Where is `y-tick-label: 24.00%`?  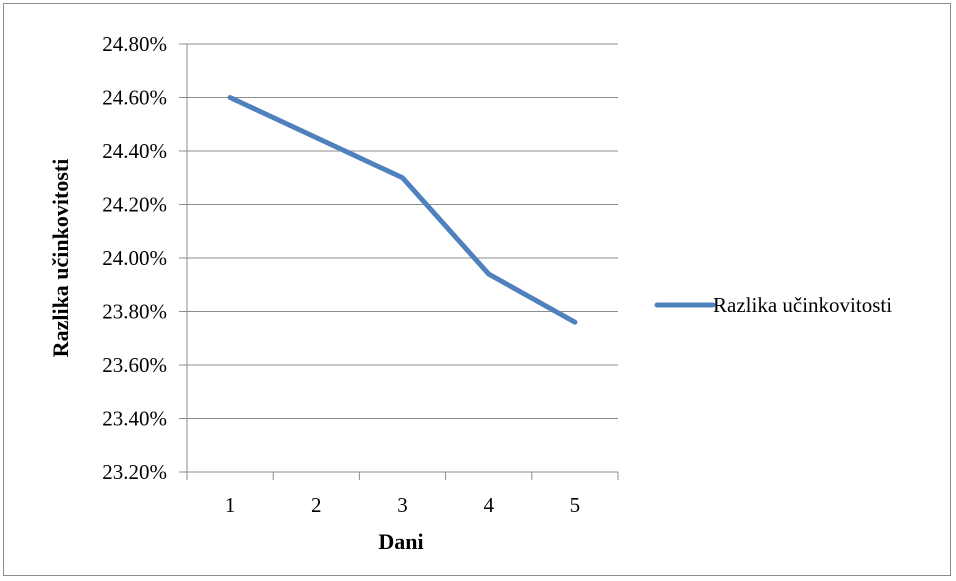
y-tick-label: 24.00% is located at coordinates (134, 258).